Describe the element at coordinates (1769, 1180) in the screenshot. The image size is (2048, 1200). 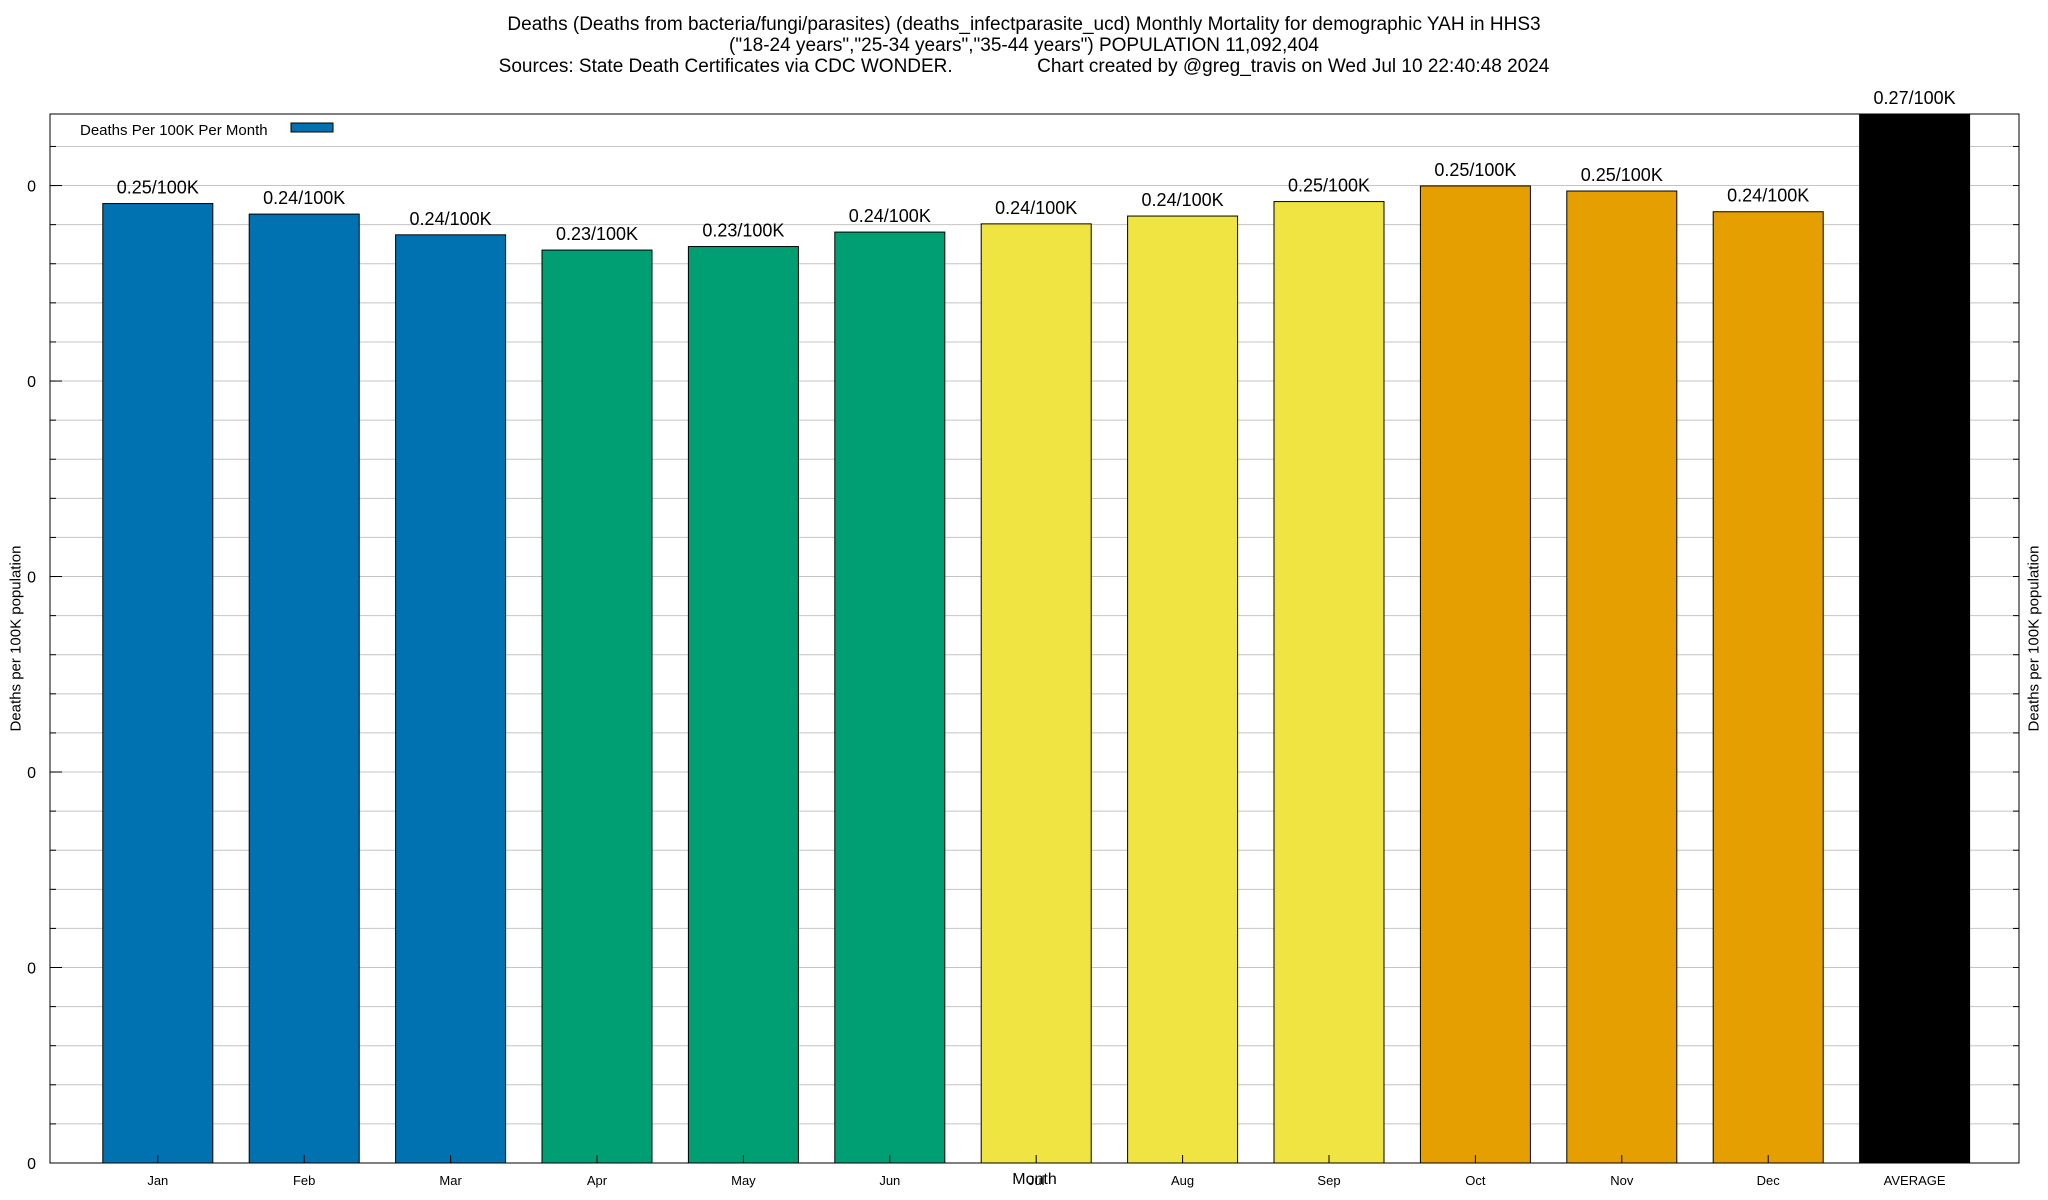
I see `x-tick-label: Dec` at that location.